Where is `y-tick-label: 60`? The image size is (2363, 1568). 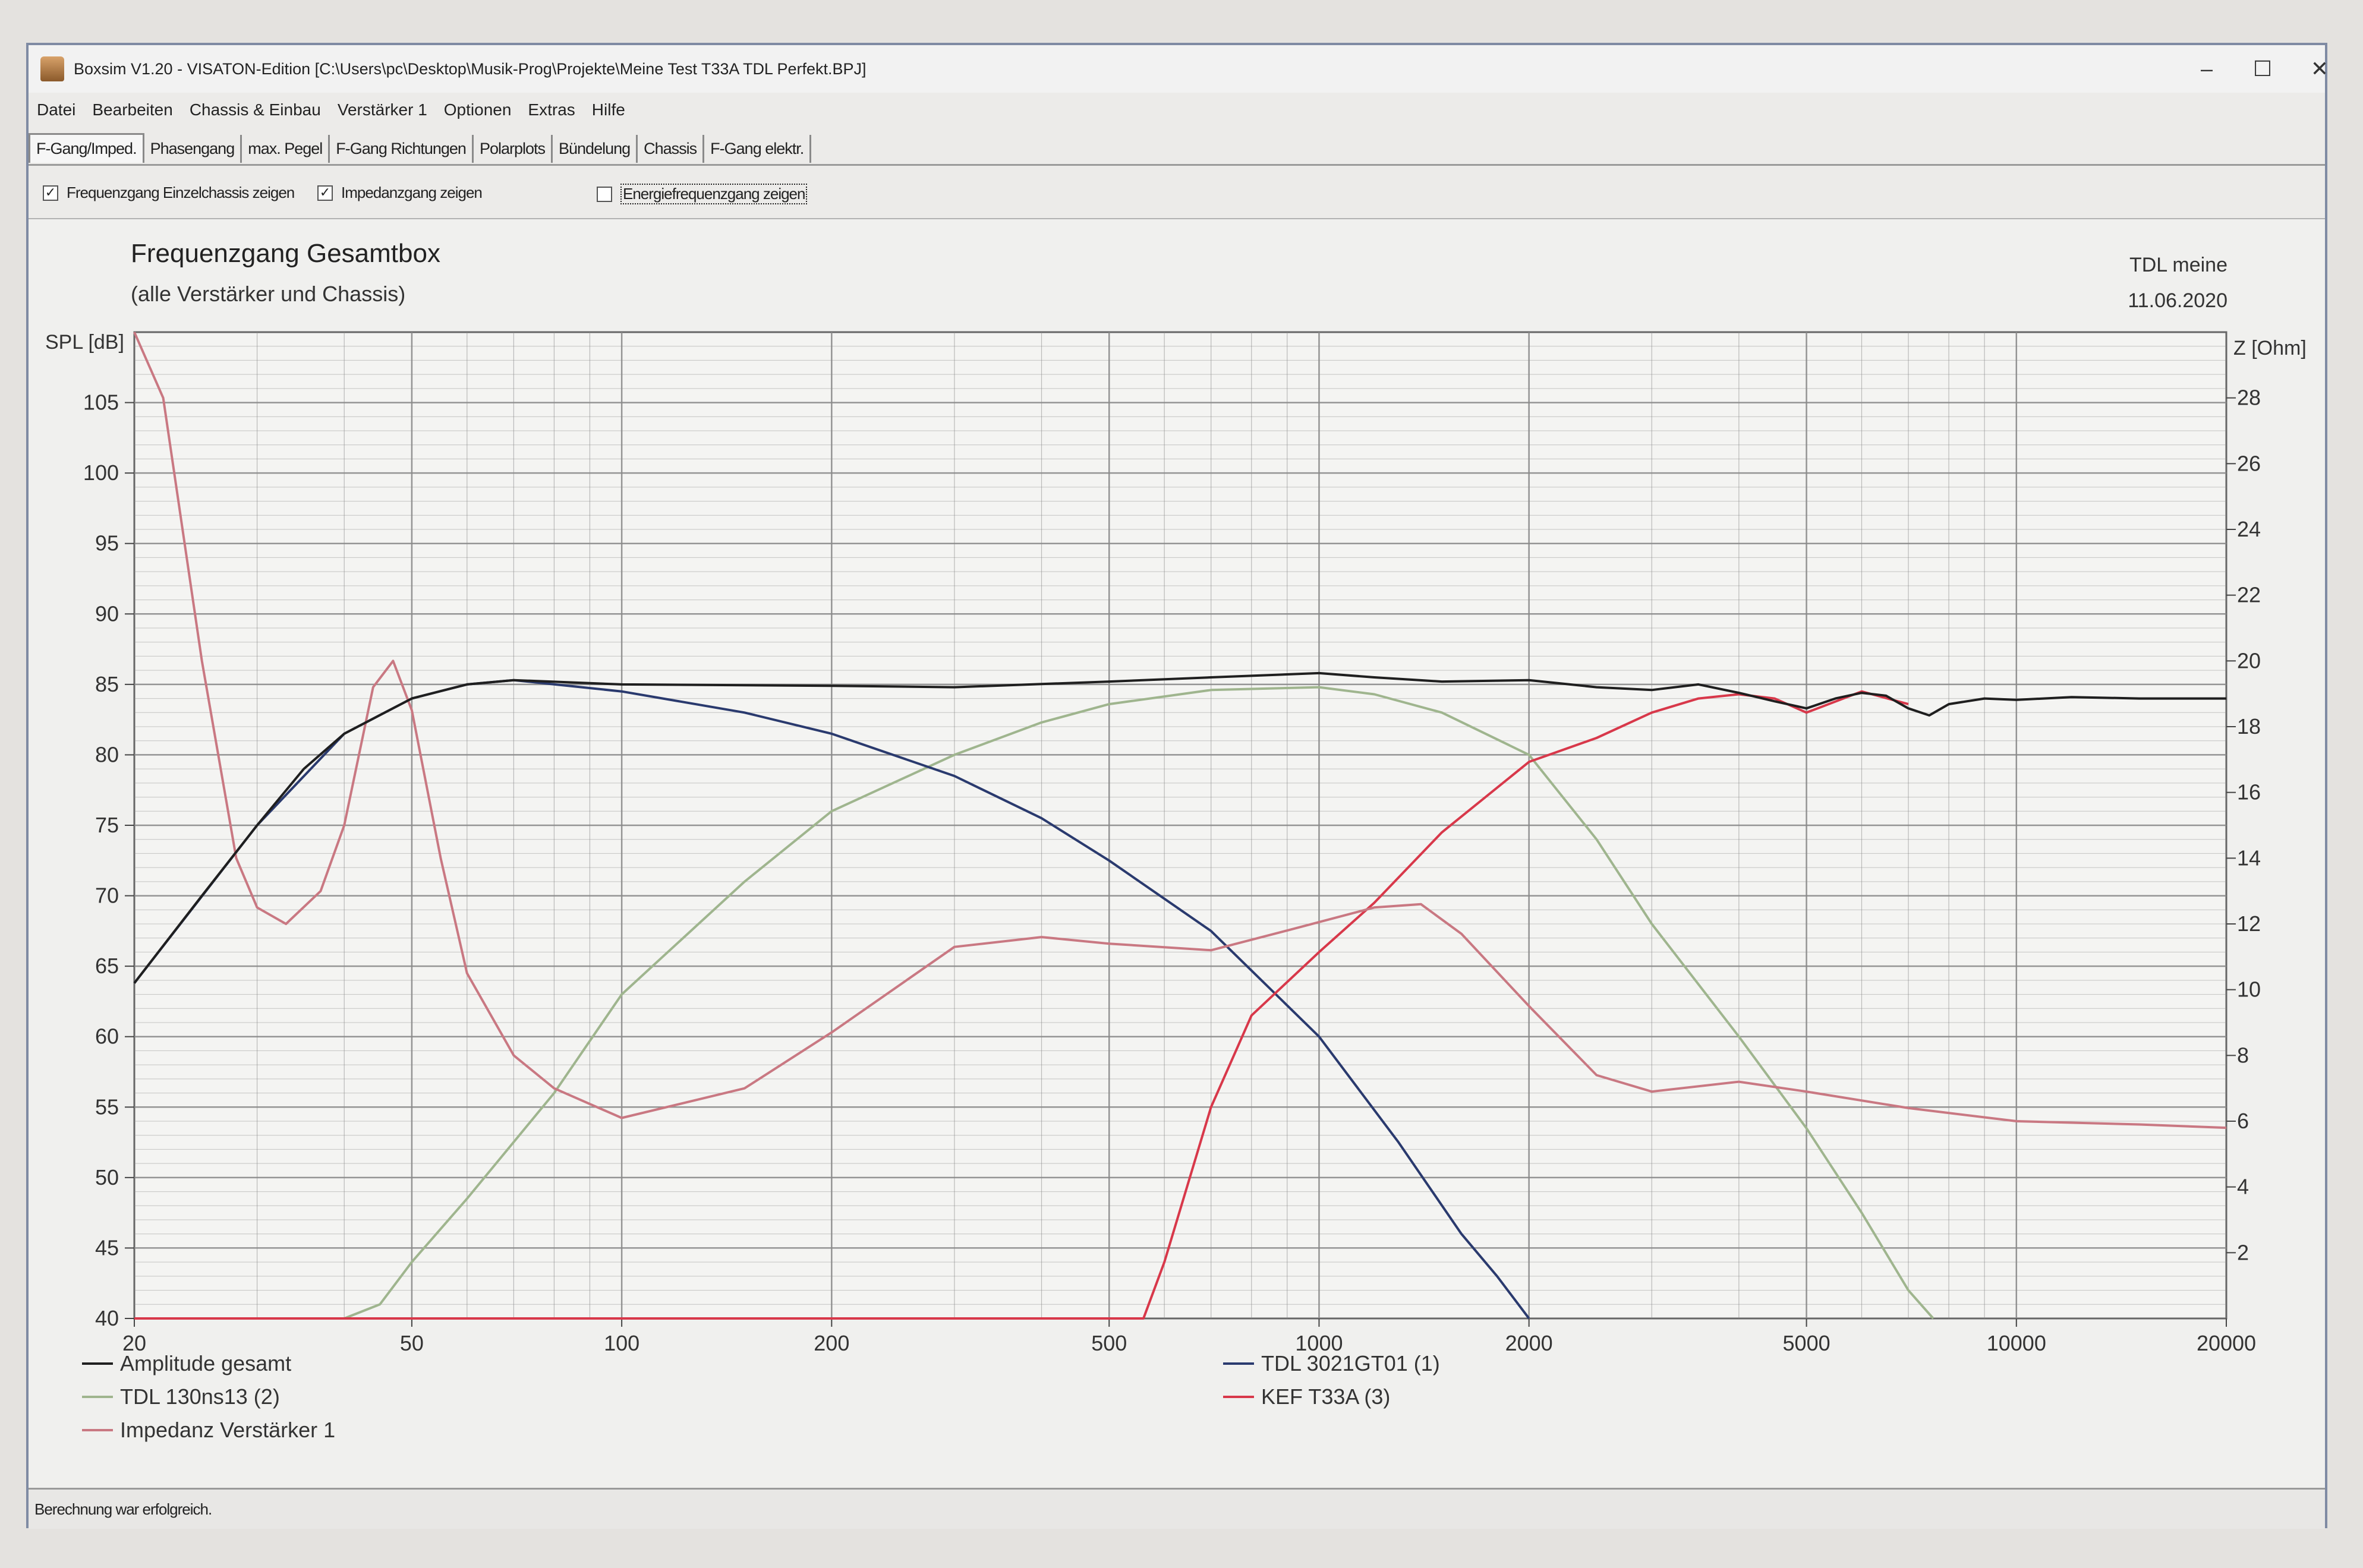
y-tick-label: 60 is located at coordinates (107, 1036).